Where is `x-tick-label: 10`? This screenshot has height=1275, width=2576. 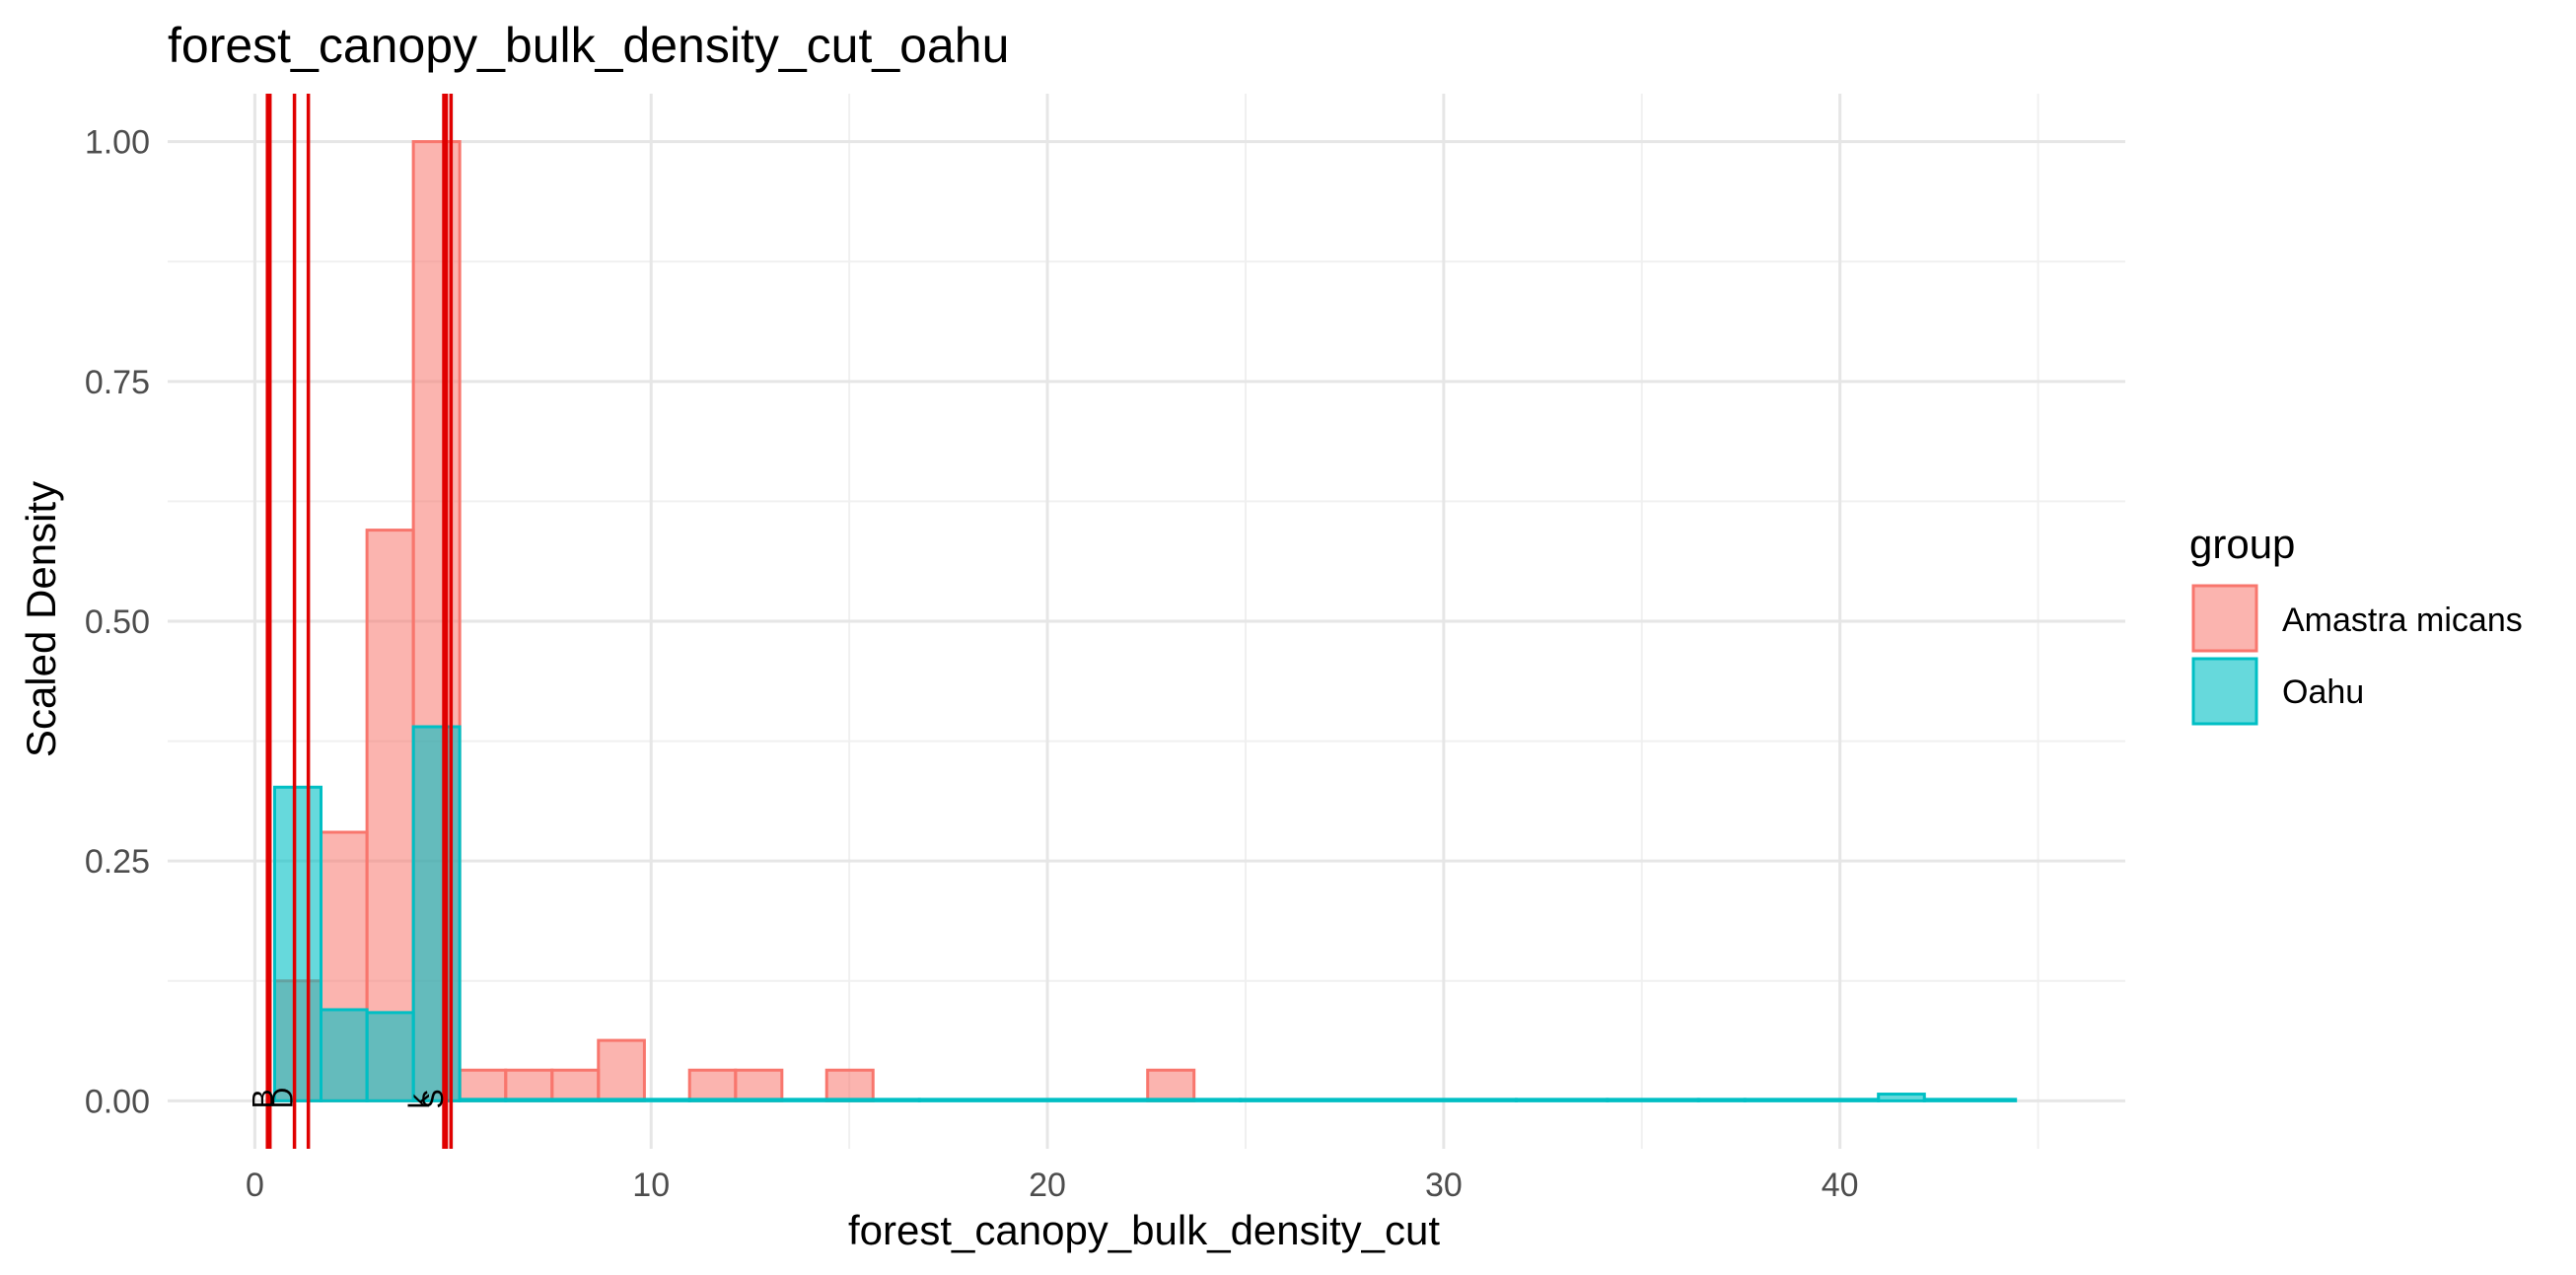 x-tick-label: 10 is located at coordinates (651, 1185).